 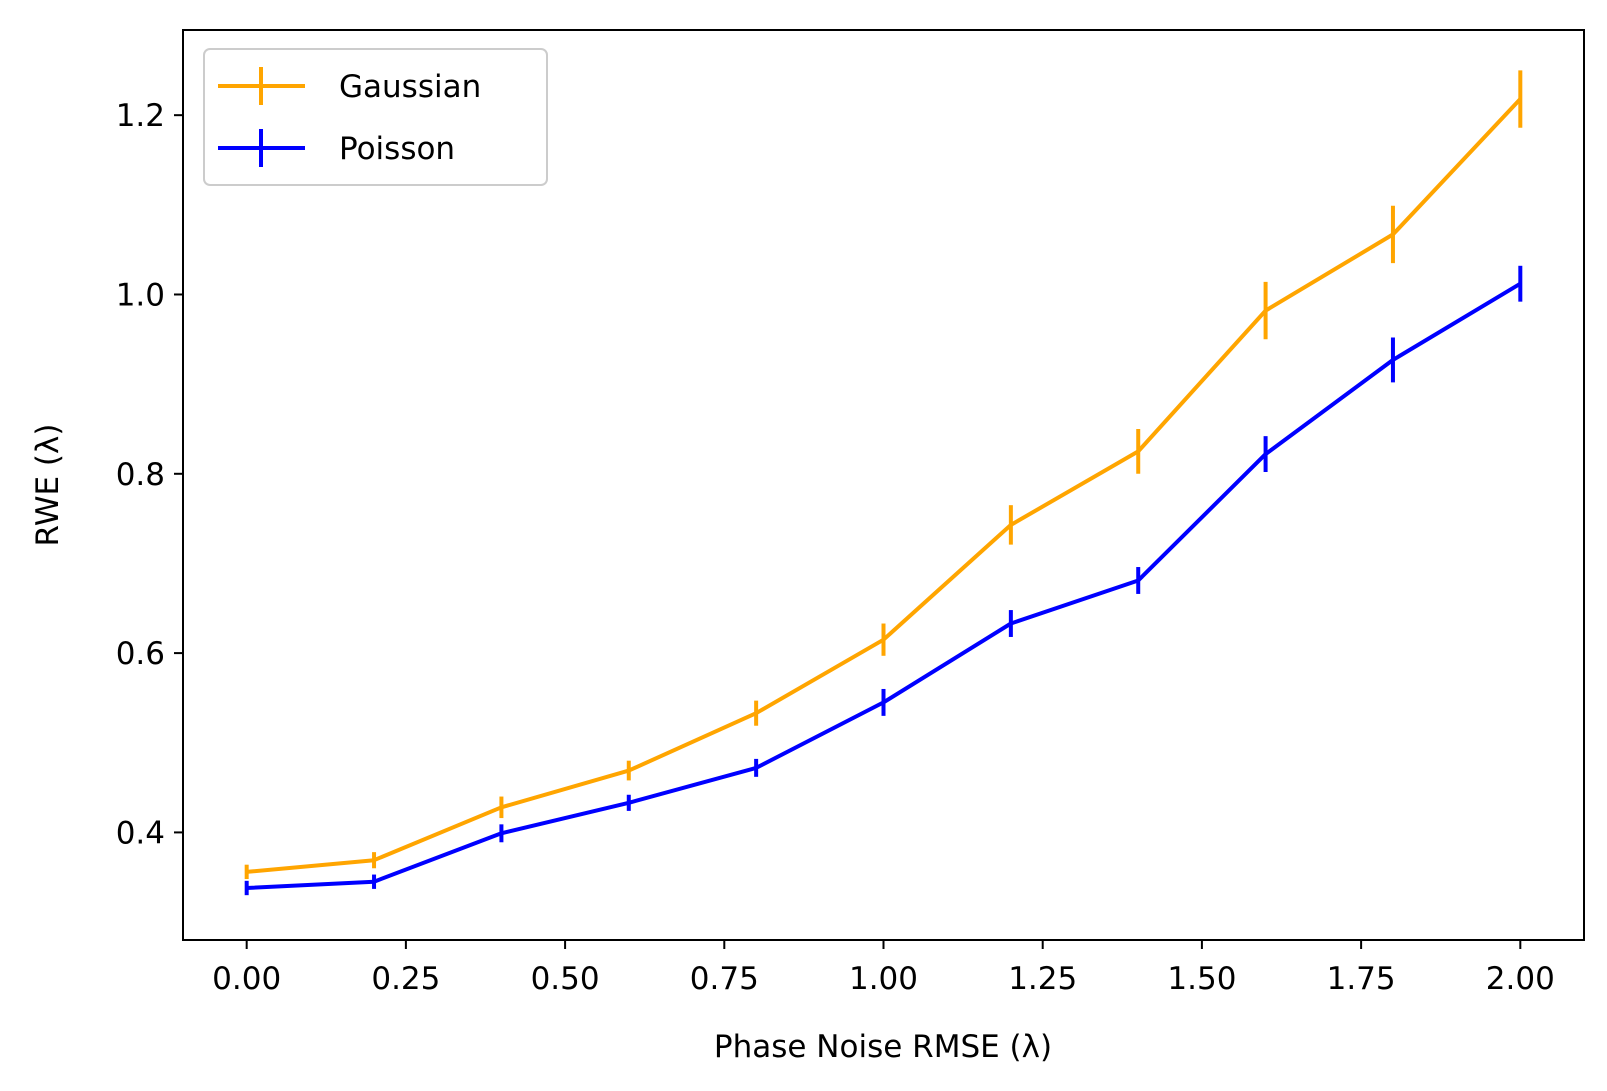 What do you see at coordinates (565, 979) in the screenshot?
I see `x-tick-label: 0.50` at bounding box center [565, 979].